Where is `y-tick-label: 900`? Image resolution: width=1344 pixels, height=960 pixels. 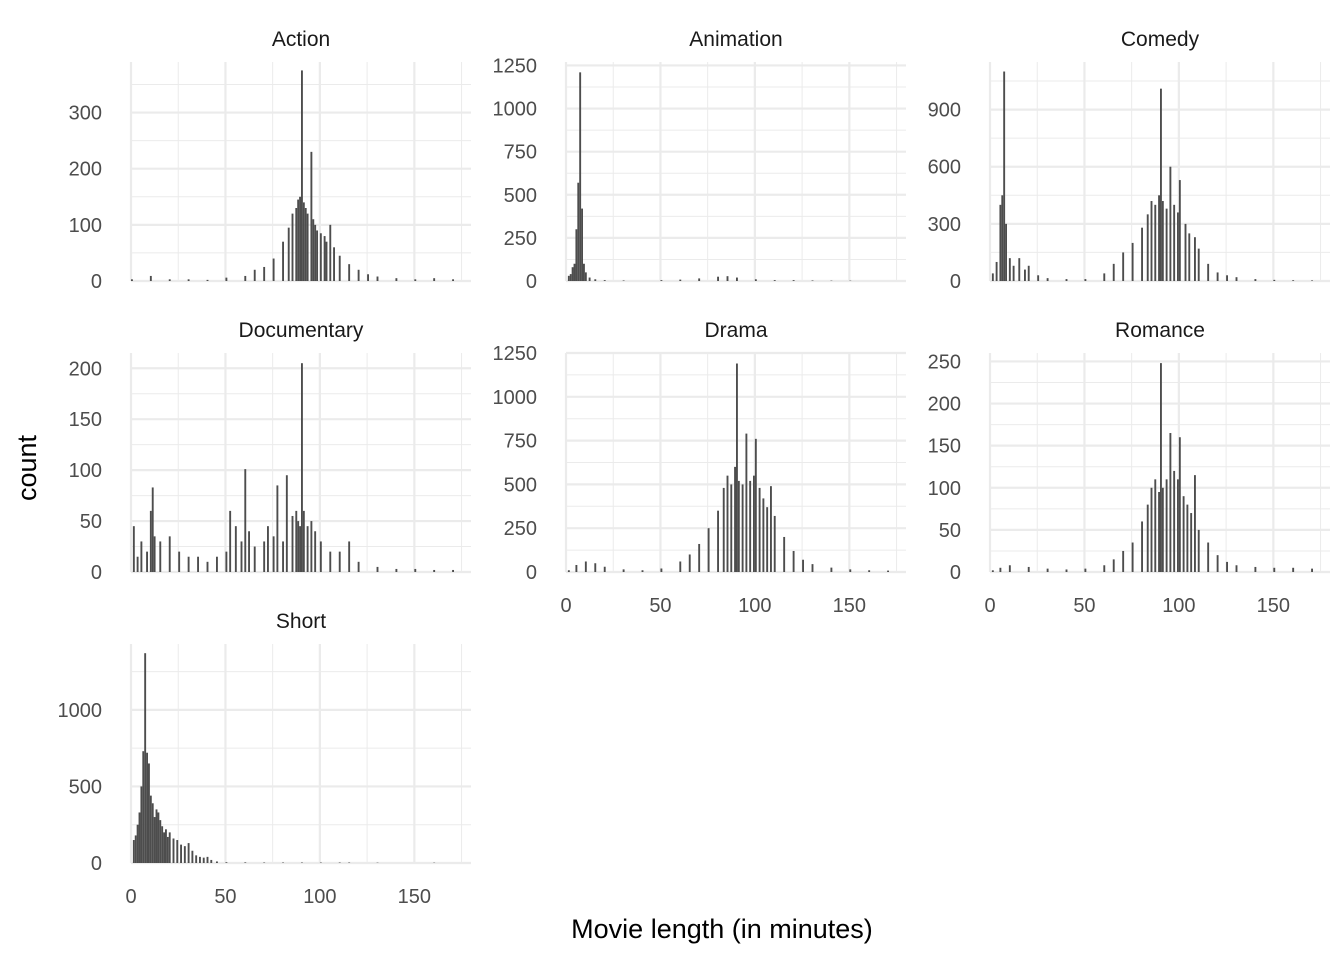
y-tick-label: 900 is located at coordinates (944, 111).